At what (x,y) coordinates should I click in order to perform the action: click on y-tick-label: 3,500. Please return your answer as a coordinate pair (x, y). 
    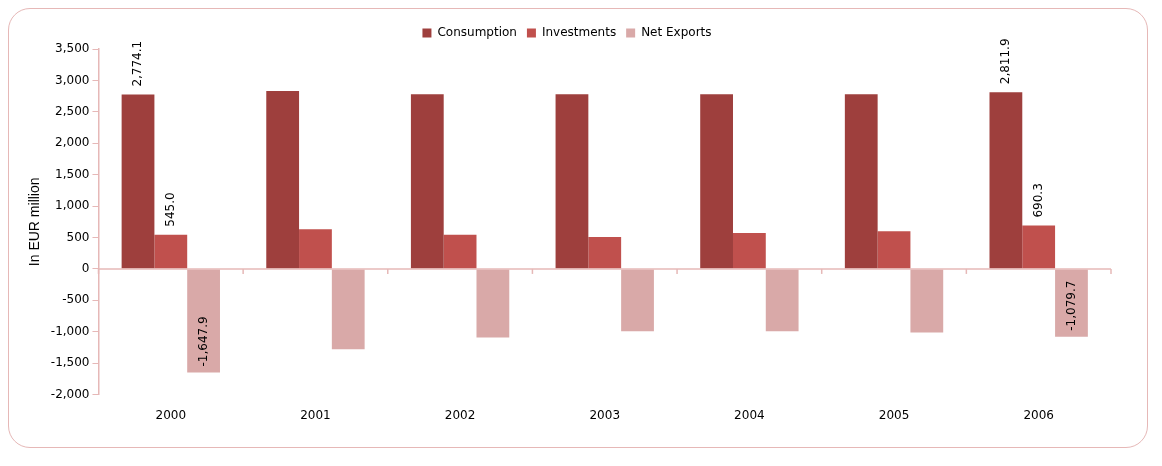
    Looking at the image, I should click on (72, 48).